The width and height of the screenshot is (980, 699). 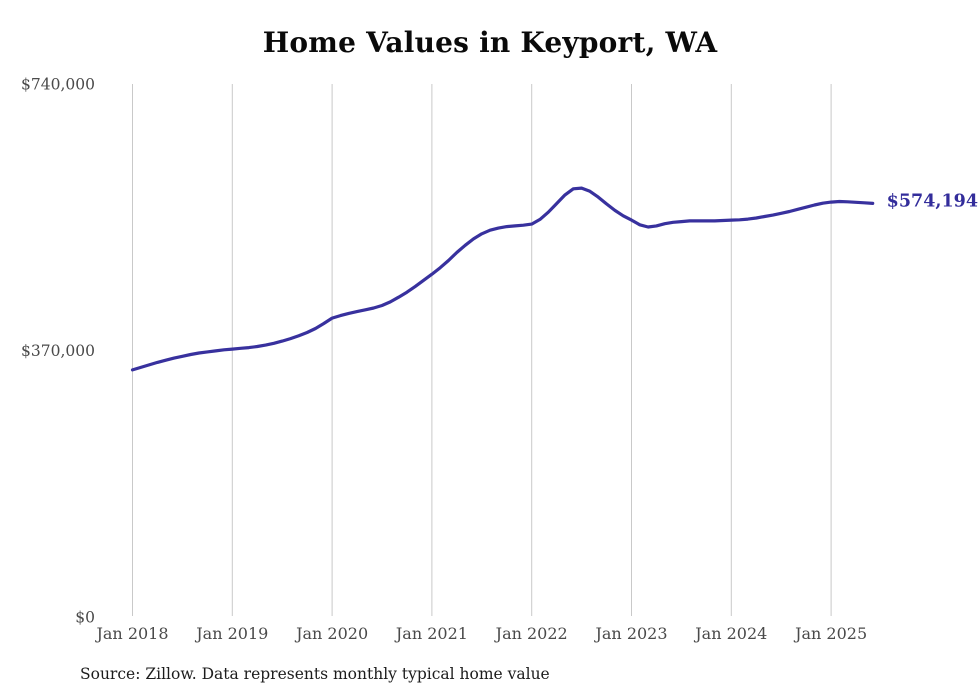 I want to click on chart-title: Home Values in Keyport, WA, so click(x=490, y=42).